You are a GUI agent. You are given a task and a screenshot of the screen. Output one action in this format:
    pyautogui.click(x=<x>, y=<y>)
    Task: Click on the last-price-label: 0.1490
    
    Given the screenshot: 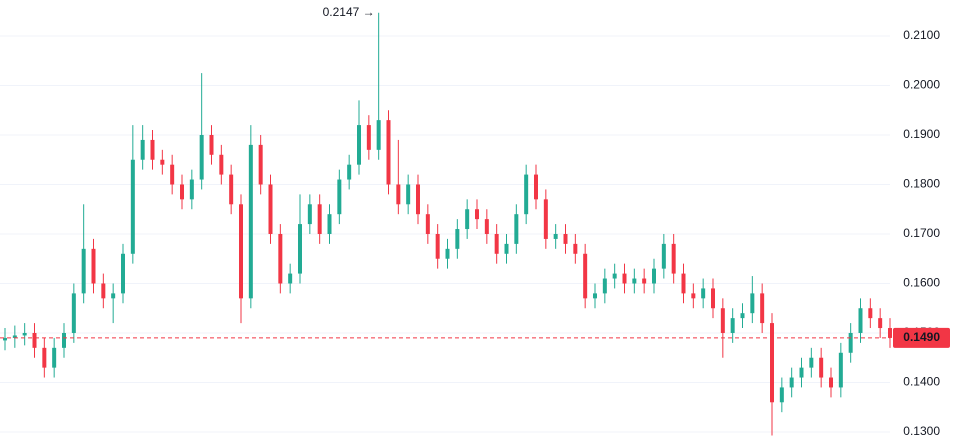 What is the action you would take?
    pyautogui.click(x=921, y=337)
    